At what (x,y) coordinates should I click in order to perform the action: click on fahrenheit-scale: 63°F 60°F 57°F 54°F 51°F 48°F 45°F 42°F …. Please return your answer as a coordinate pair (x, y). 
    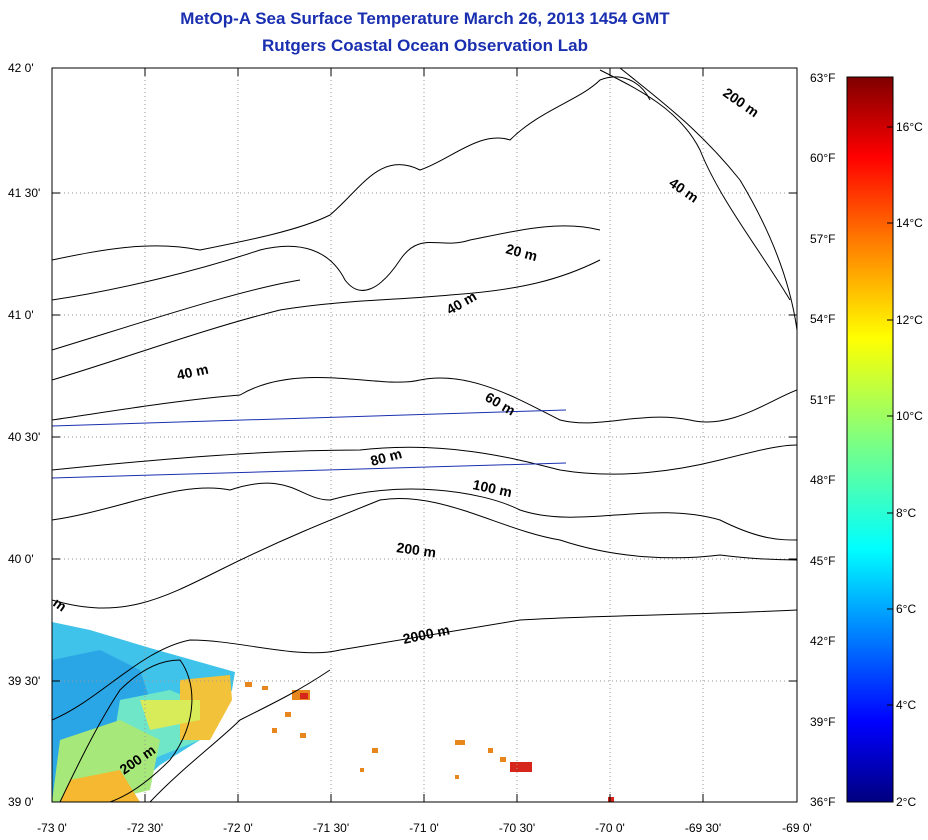
    Looking at the image, I should click on (822, 440).